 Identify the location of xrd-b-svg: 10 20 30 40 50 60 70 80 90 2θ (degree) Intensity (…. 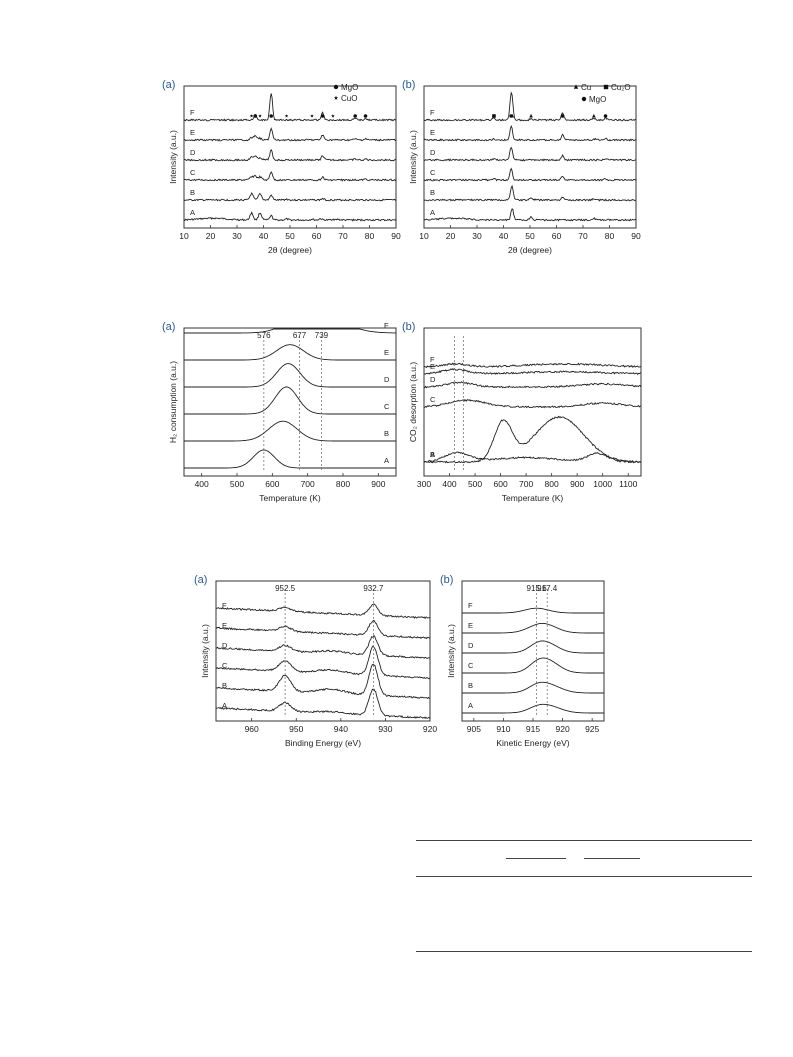
(521, 167).